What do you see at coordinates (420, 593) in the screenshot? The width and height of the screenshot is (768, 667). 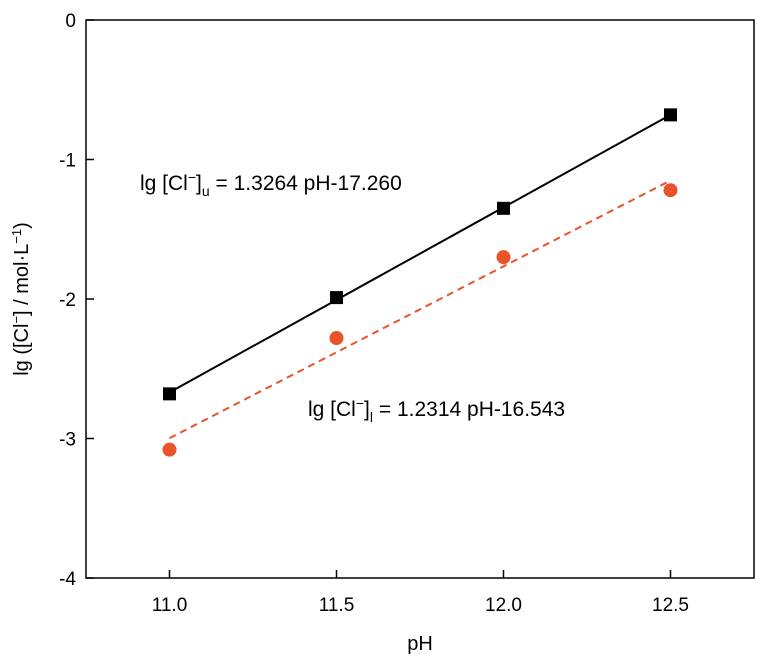 I see `x-axis-ticks: 11.0 11.5 12.0 12.5` at bounding box center [420, 593].